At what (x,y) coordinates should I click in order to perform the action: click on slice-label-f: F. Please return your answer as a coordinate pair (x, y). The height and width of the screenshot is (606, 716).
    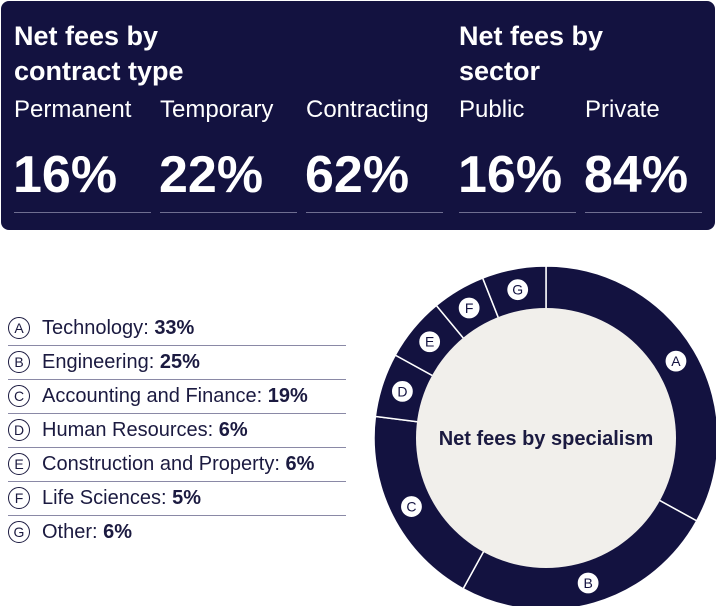
    Looking at the image, I should click on (469, 308).